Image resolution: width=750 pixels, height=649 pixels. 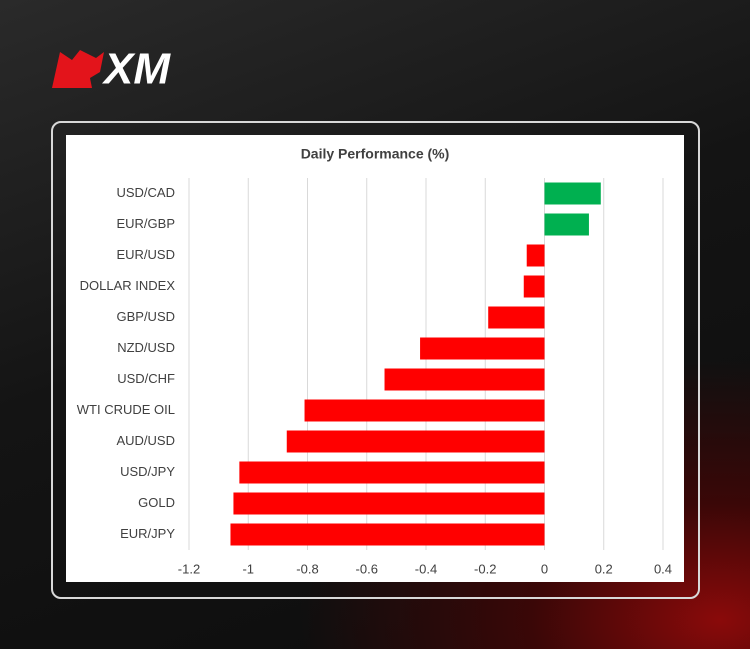 I want to click on logo-mark, so click(x=78, y=69).